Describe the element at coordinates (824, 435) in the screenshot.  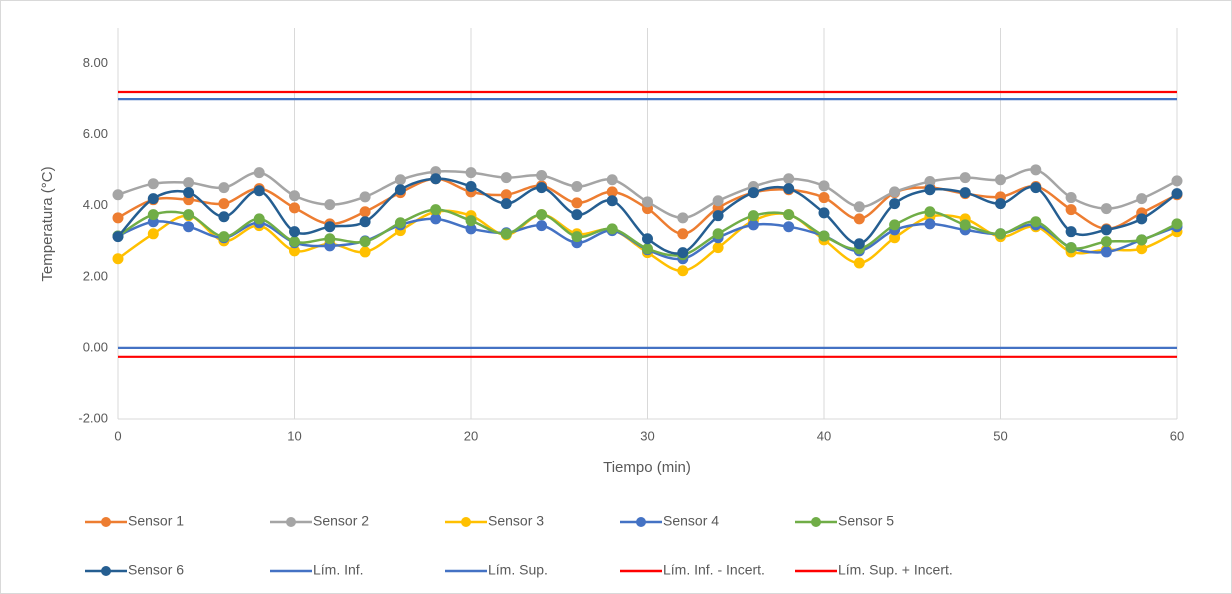
I see `x-tick-label: 40` at that location.